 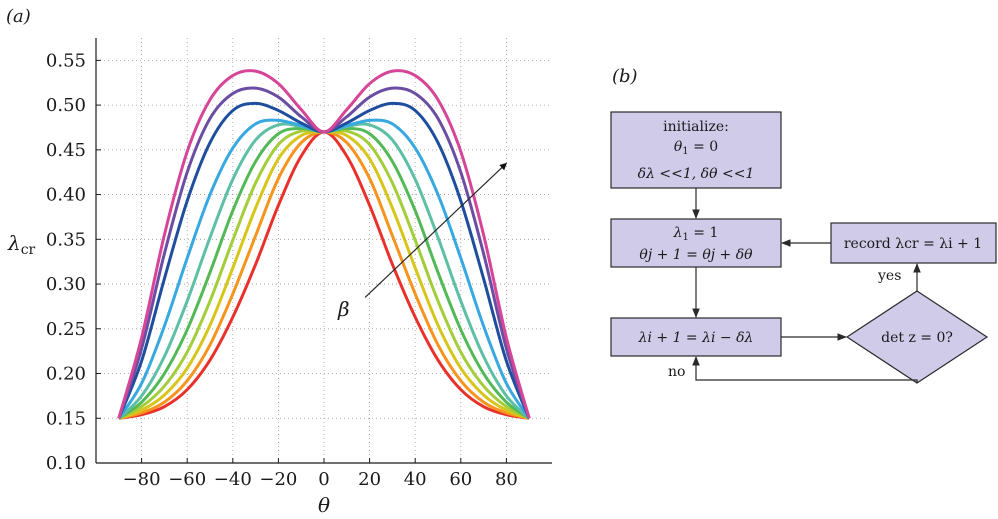 I want to click on lambda-reset-line1: λ1 = 1, so click(x=696, y=234).